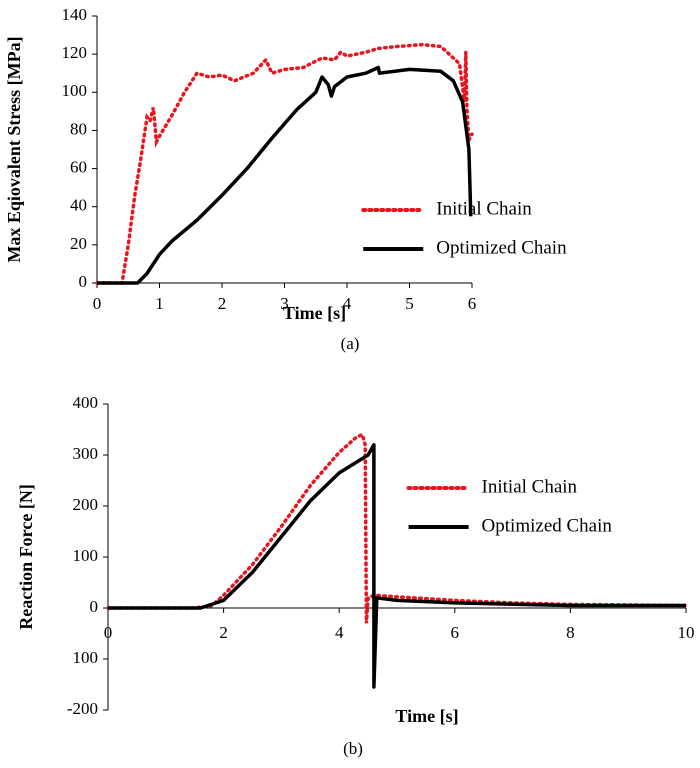 Image resolution: width=700 pixels, height=768 pixels. I want to click on x-tick-label: 10, so click(686, 632).